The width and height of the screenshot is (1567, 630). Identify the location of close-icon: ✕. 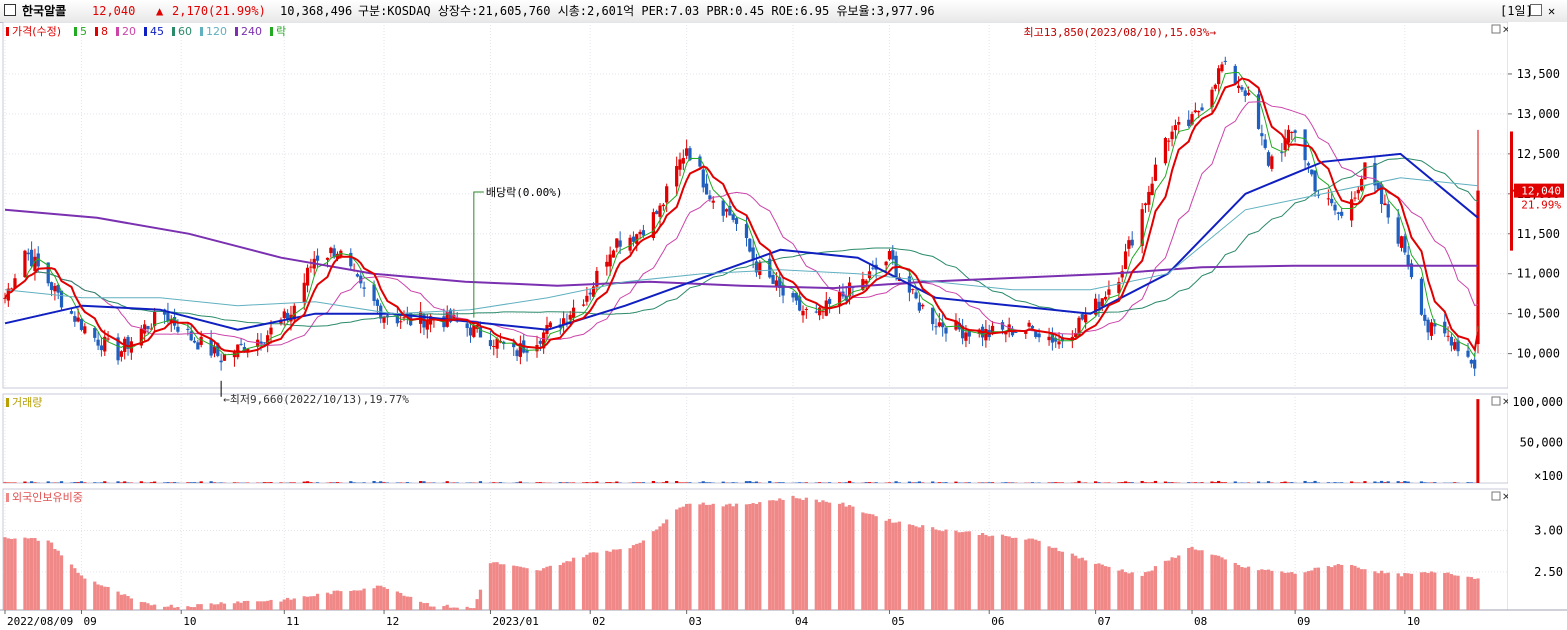
(1552, 11).